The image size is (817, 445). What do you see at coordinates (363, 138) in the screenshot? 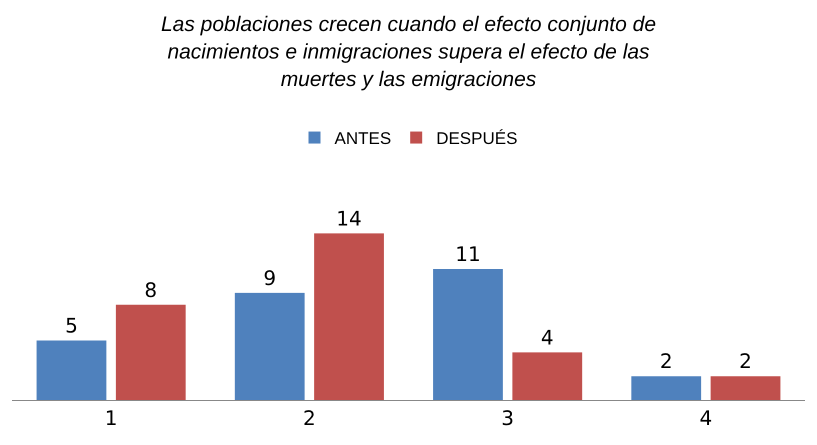
I see `legend-label: ANTES` at bounding box center [363, 138].